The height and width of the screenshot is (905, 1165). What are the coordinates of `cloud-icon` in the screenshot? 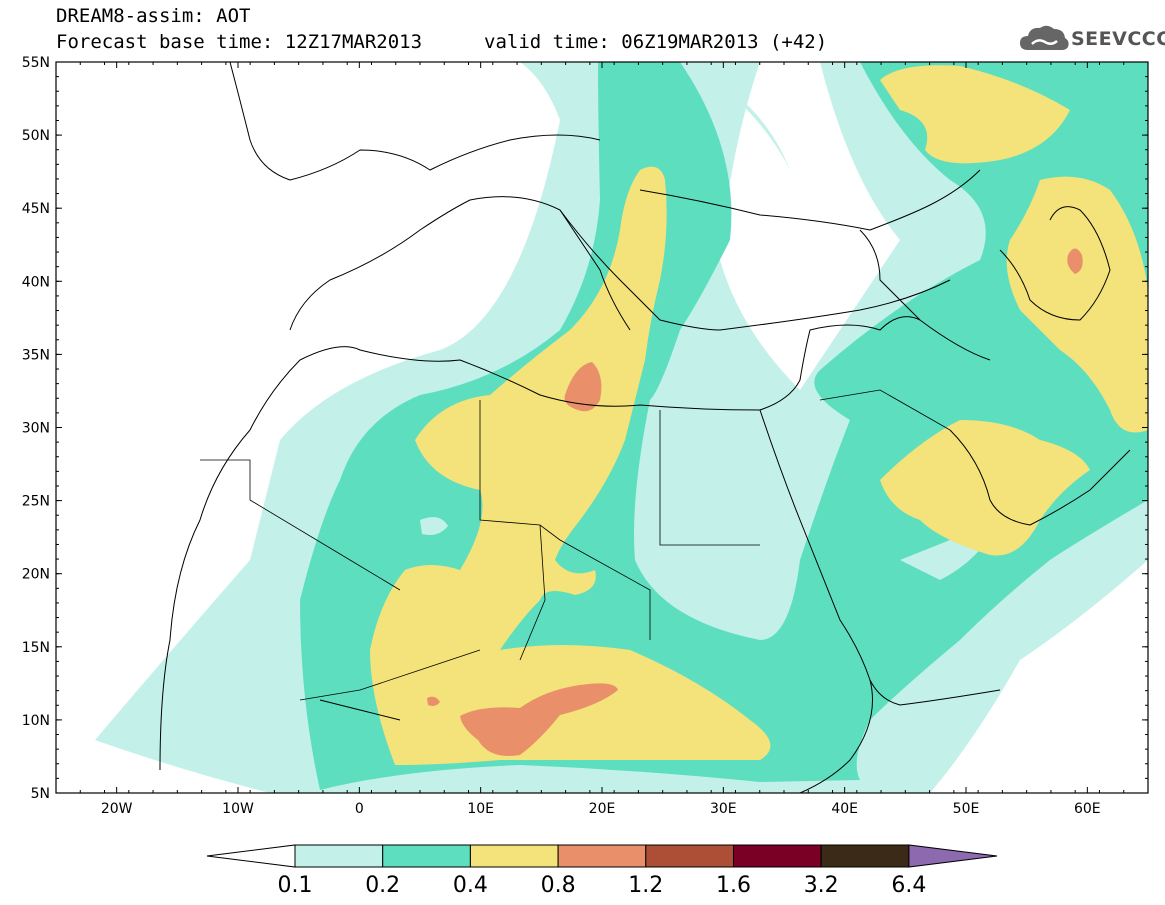 It's located at (1044, 37).